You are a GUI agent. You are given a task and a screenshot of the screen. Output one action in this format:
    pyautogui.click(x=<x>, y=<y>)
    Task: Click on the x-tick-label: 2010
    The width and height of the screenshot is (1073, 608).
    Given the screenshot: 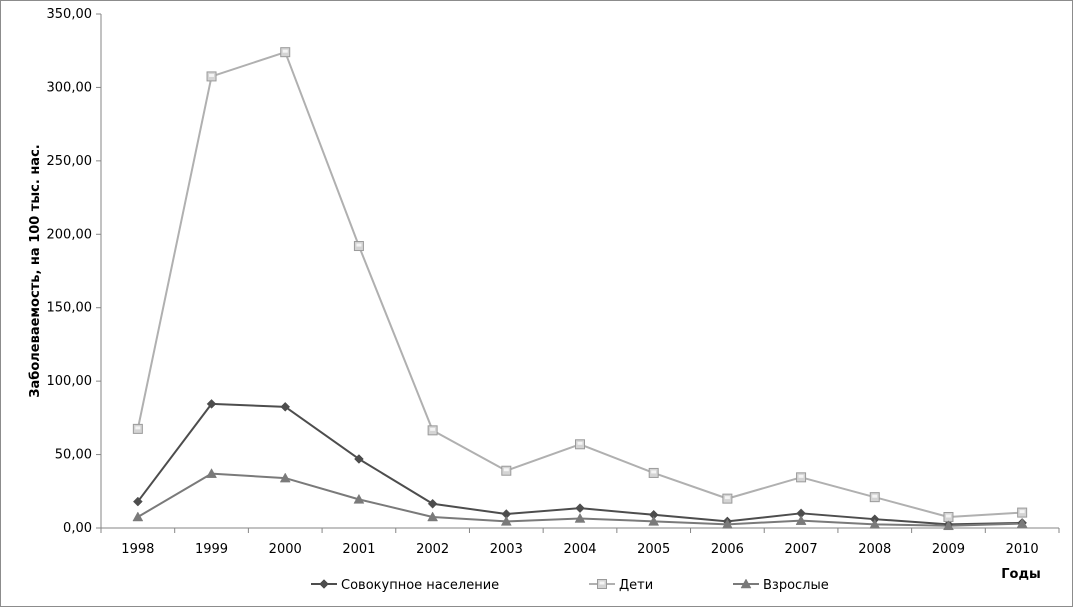 What is the action you would take?
    pyautogui.click(x=1022, y=549)
    